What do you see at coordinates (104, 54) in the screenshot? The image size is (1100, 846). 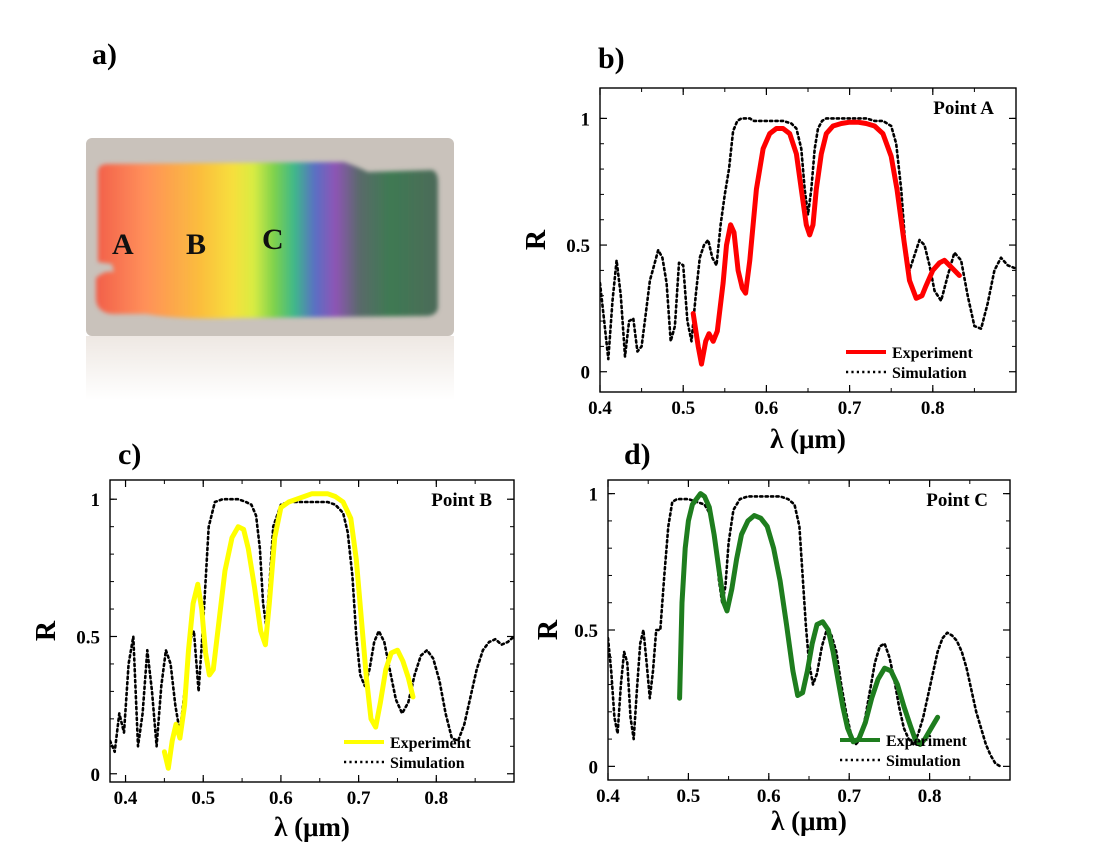 I see `panel-label-a: a)` at bounding box center [104, 54].